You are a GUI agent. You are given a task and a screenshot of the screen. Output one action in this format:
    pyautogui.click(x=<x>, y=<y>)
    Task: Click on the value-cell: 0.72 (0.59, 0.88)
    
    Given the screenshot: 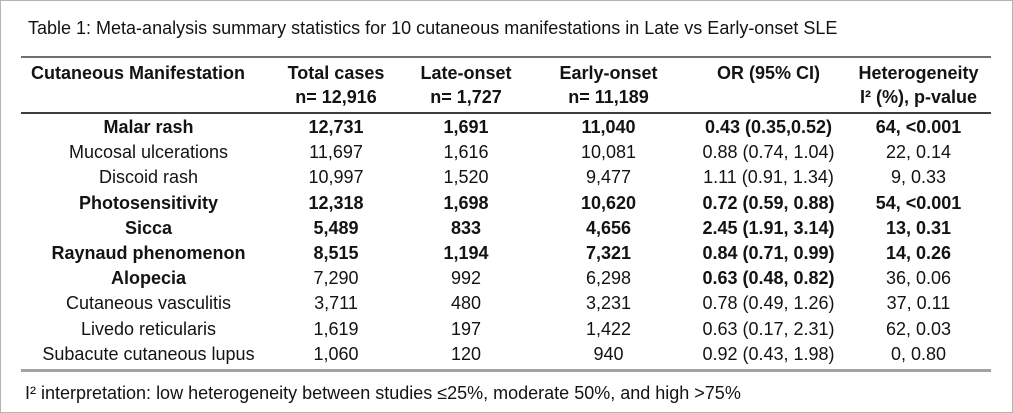 What is the action you would take?
    pyautogui.click(x=768, y=202)
    